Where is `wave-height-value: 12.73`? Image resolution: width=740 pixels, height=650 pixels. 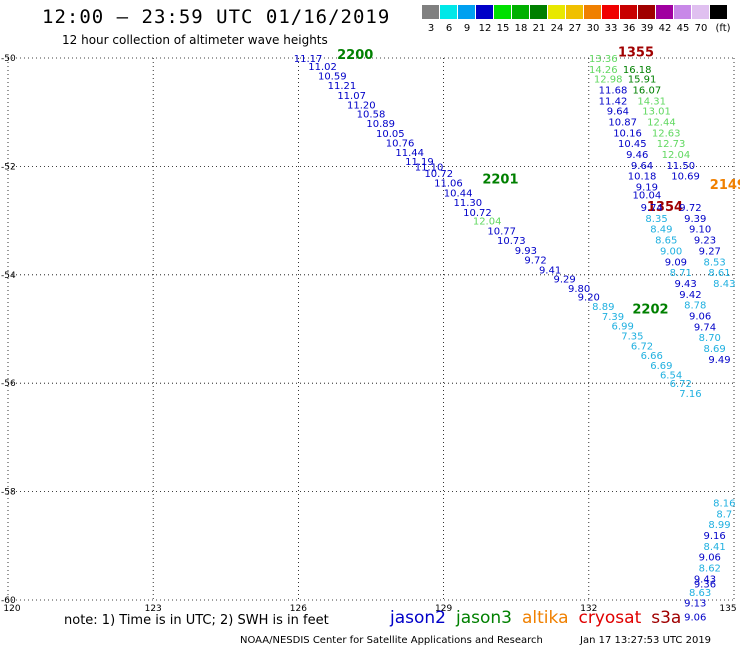 wave-height-value: 12.73 is located at coordinates (671, 144).